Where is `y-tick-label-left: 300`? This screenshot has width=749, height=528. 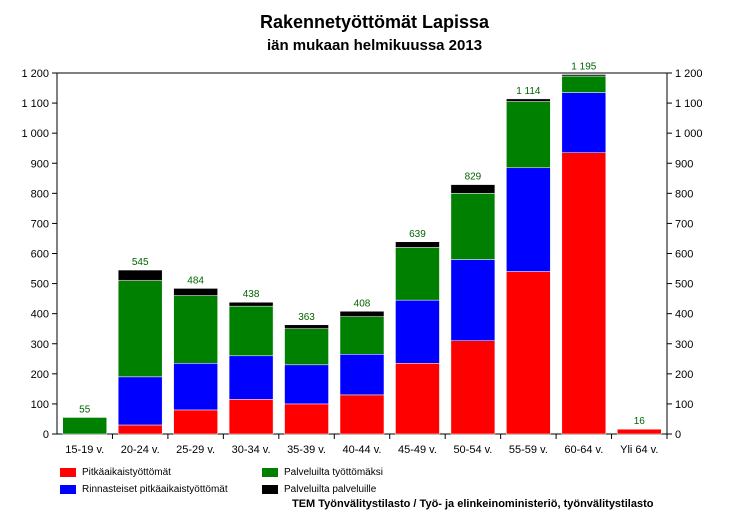
y-tick-label-left: 300 is located at coordinates (40, 345).